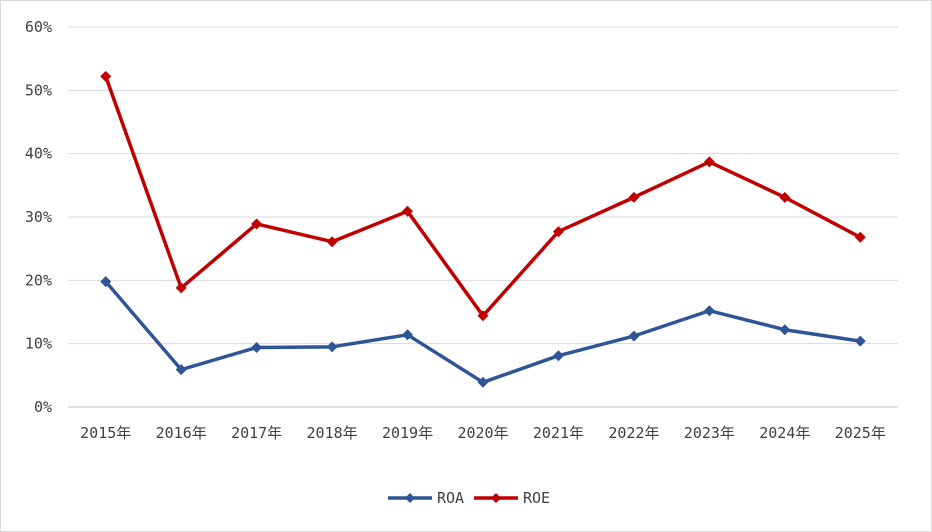  I want to click on x-tick-label: 2016年, so click(181, 433).